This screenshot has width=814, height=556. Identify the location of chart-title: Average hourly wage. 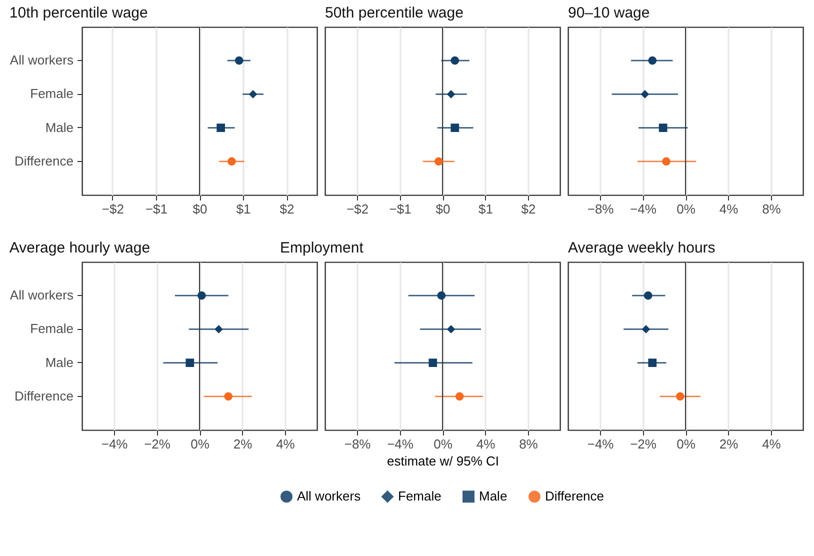
(79, 248).